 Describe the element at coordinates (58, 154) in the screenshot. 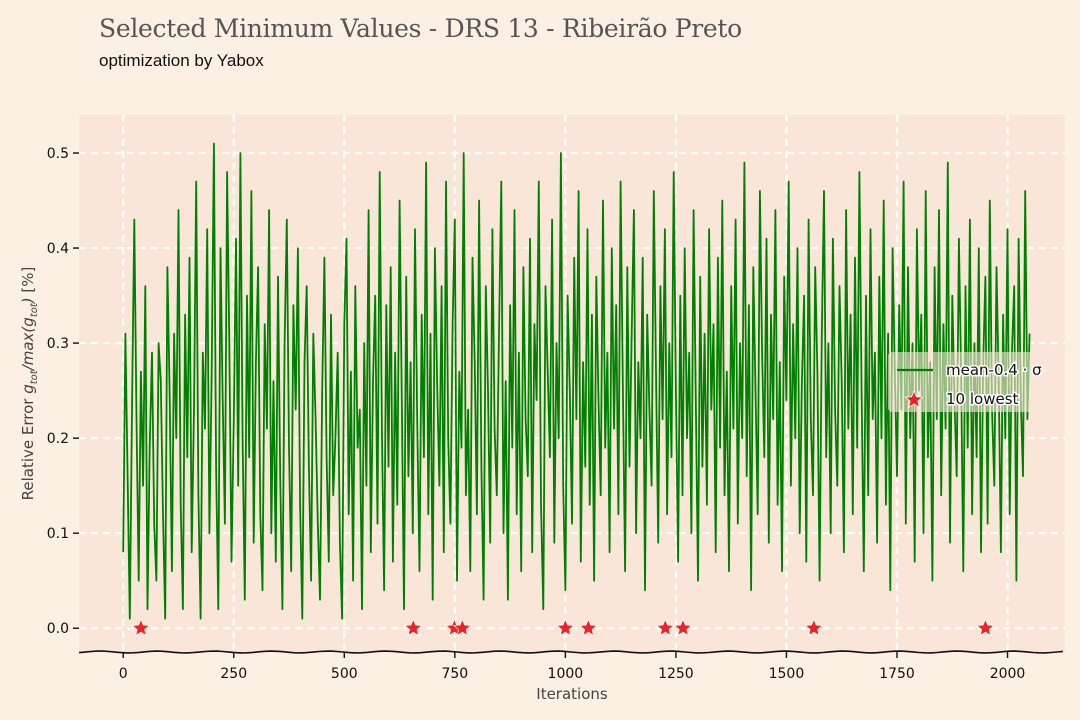

I see `y-tick-label: 0.5` at that location.